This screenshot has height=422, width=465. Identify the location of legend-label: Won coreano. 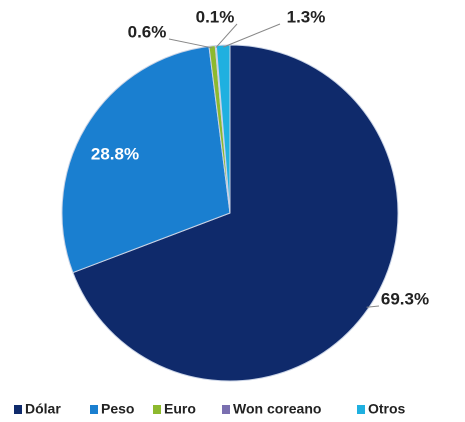
(277, 409).